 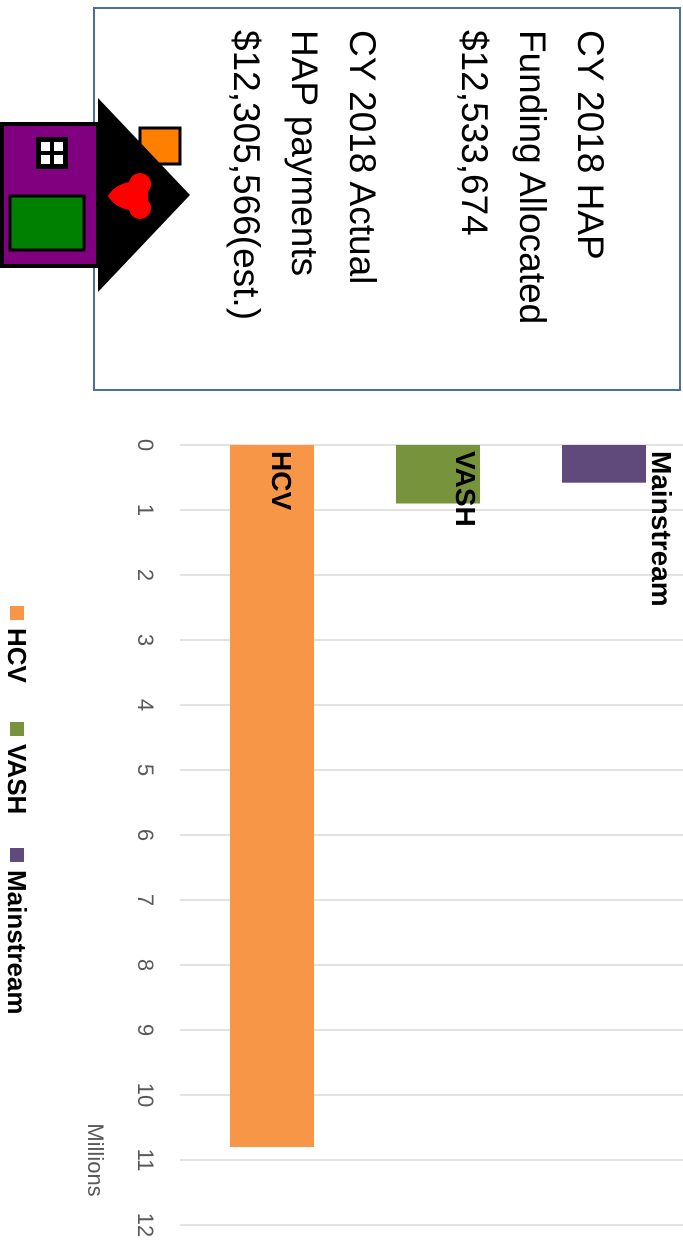 What do you see at coordinates (145, 1160) in the screenshot?
I see `tick-label: 11` at bounding box center [145, 1160].